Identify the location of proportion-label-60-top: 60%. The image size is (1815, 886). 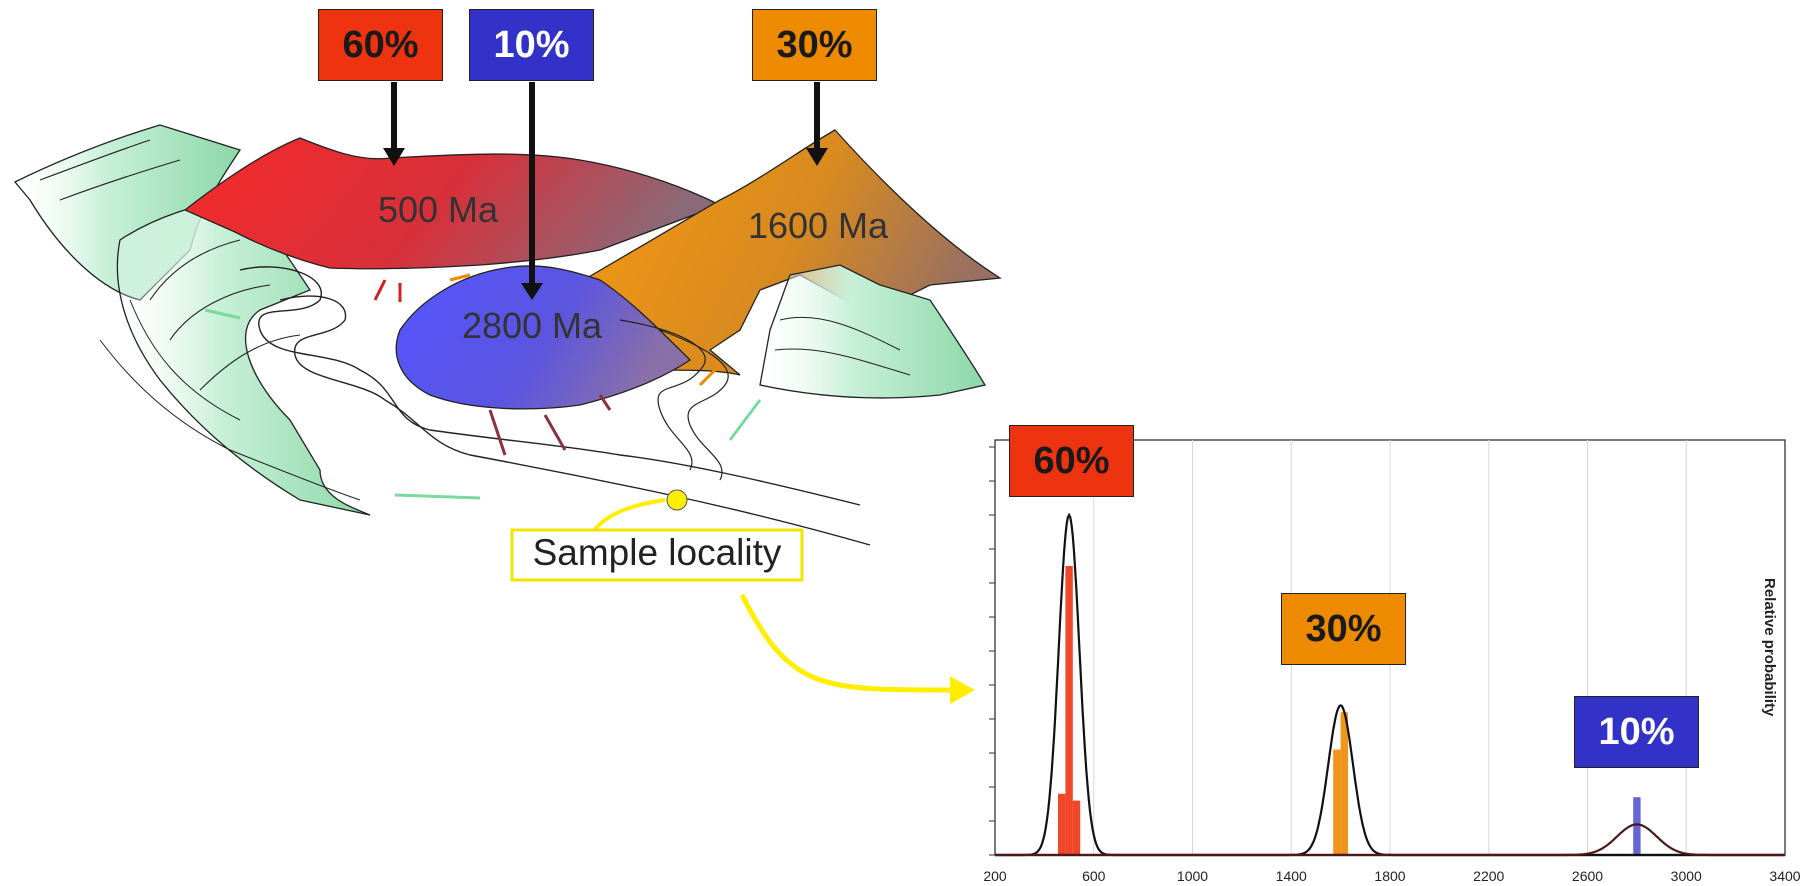
(380, 45).